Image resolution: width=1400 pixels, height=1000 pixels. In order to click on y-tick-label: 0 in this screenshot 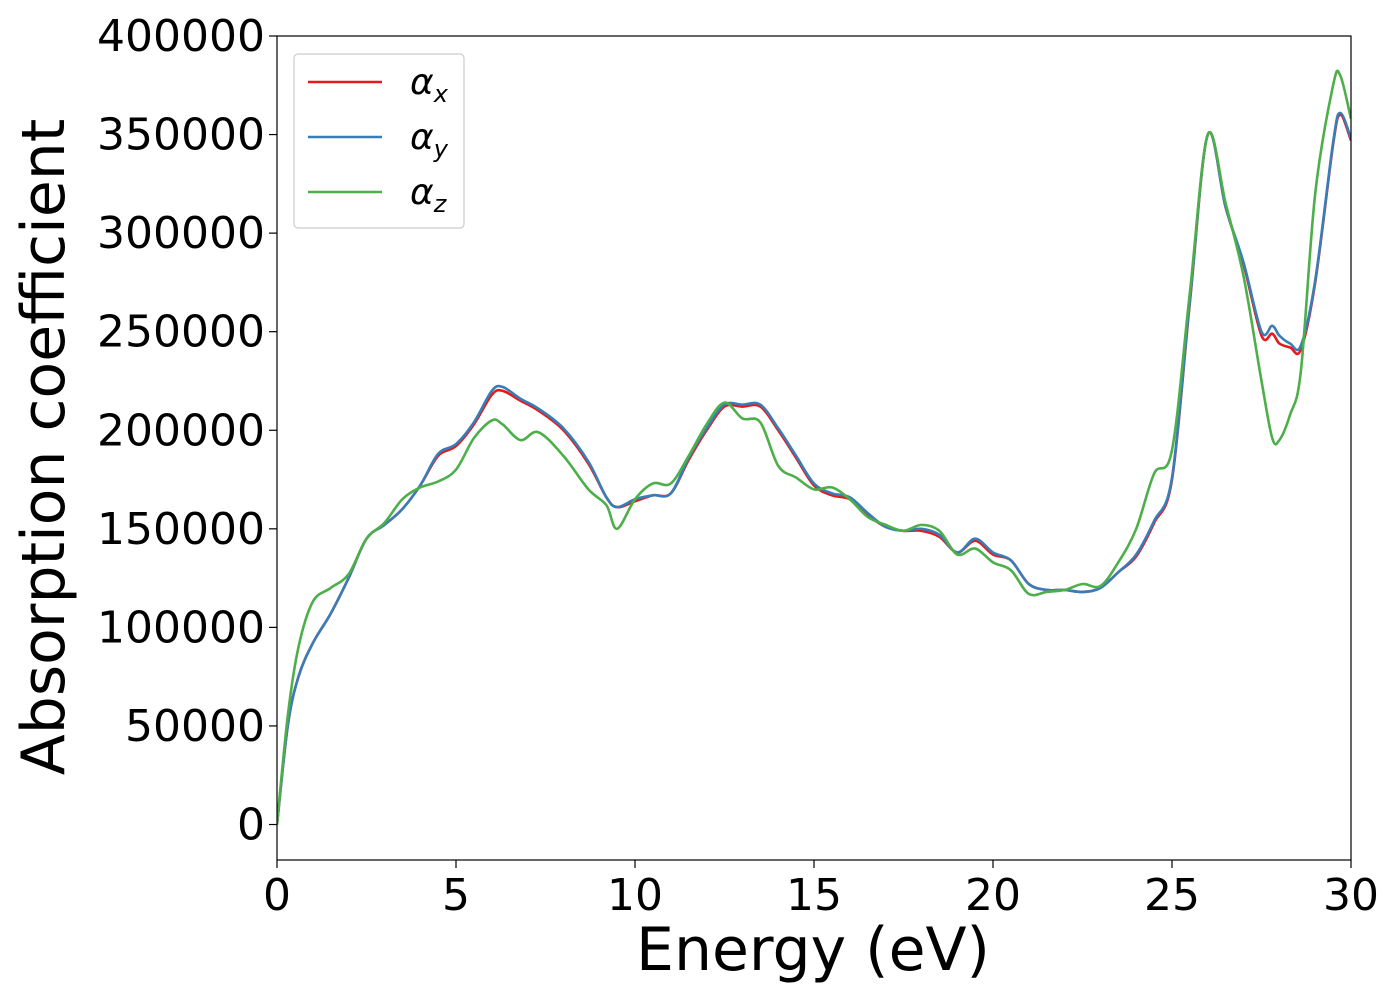, I will do `click(251, 825)`.